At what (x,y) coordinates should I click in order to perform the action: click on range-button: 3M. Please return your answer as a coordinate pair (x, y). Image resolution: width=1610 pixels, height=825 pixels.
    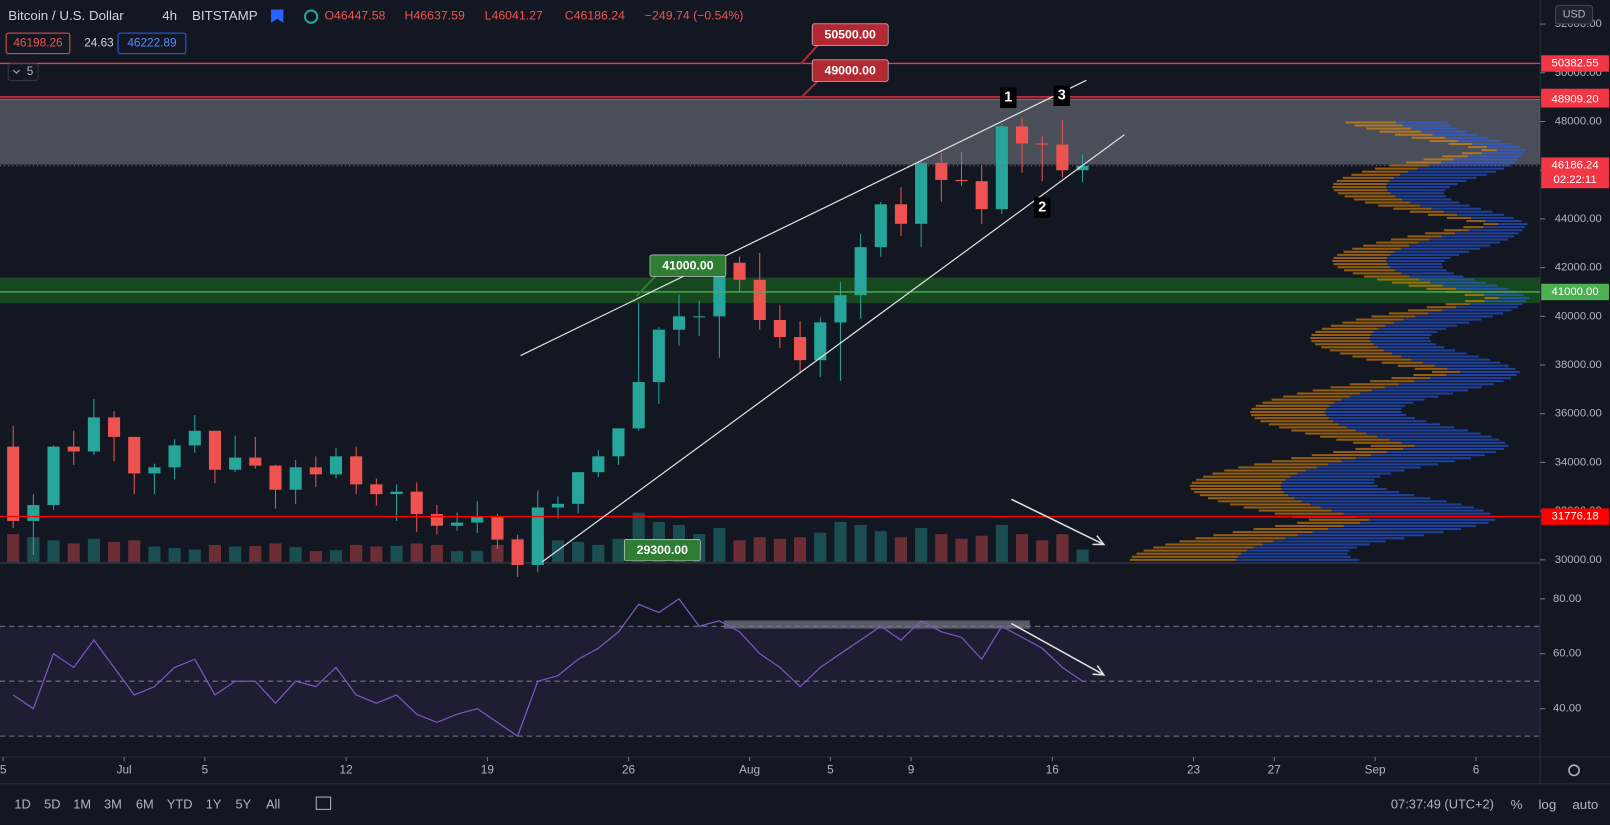
    Looking at the image, I should click on (113, 804).